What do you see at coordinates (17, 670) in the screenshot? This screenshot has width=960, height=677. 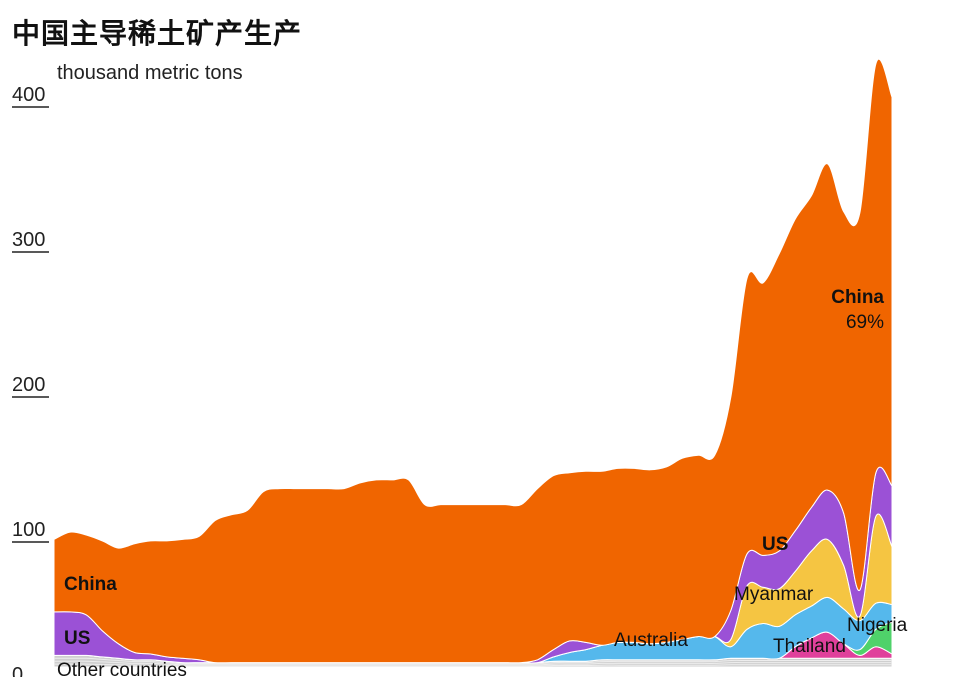 I see `y-tick-label-0: 0` at bounding box center [17, 670].